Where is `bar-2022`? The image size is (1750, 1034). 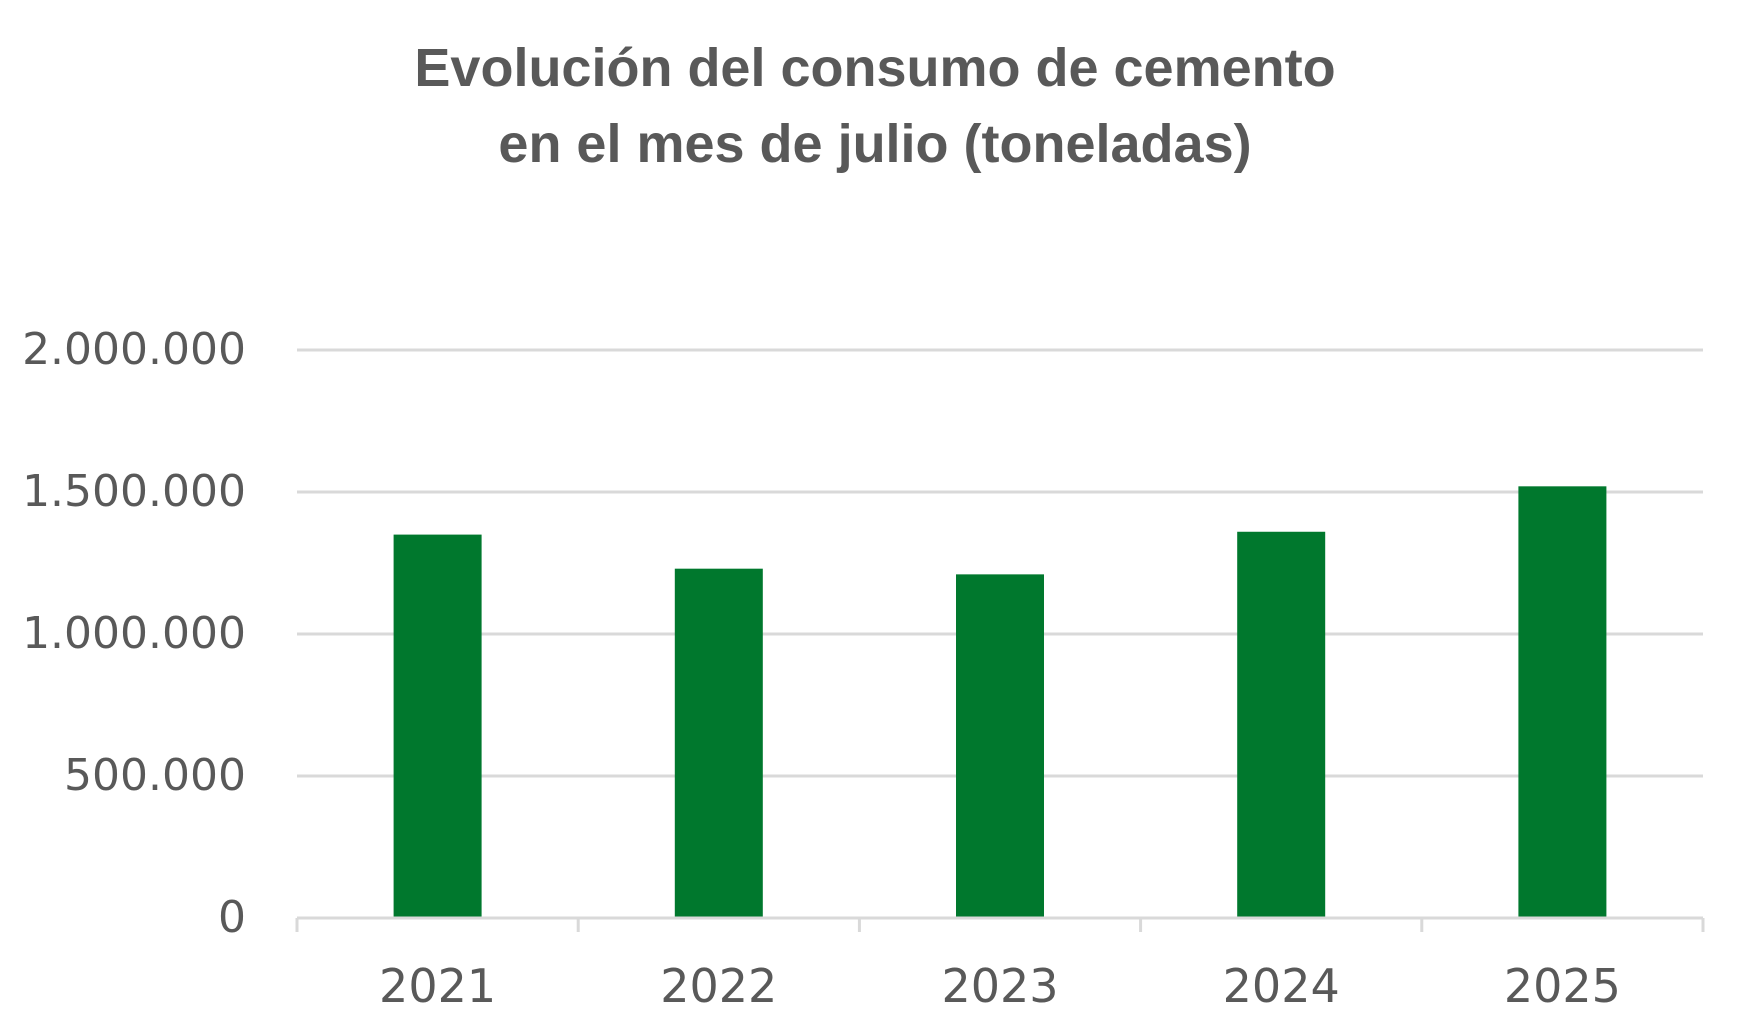
bar-2022 is located at coordinates (718, 743).